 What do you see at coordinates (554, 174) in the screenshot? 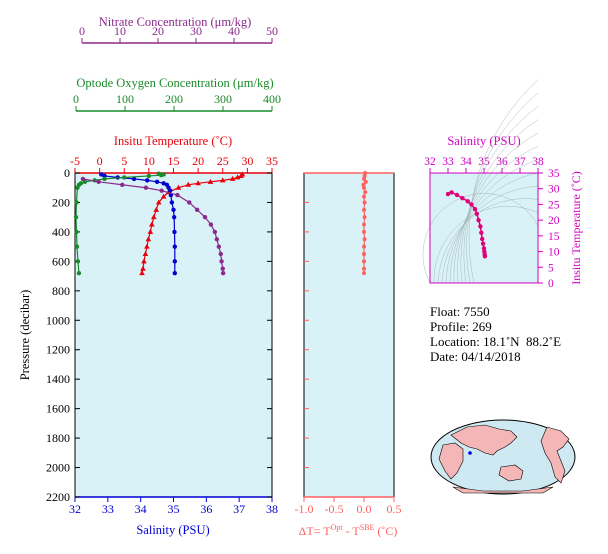
I see `ts-temperature-tick-label: 35` at bounding box center [554, 174].